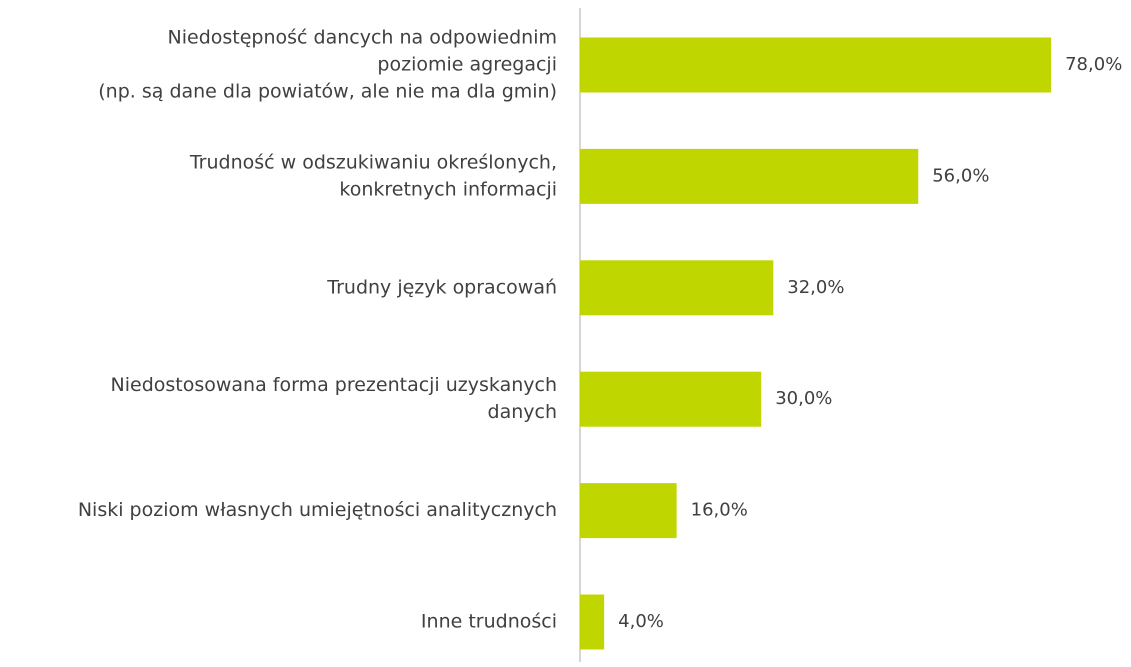 This screenshot has height=667, width=1131. I want to click on category-label: Inne trudności, so click(489, 622).